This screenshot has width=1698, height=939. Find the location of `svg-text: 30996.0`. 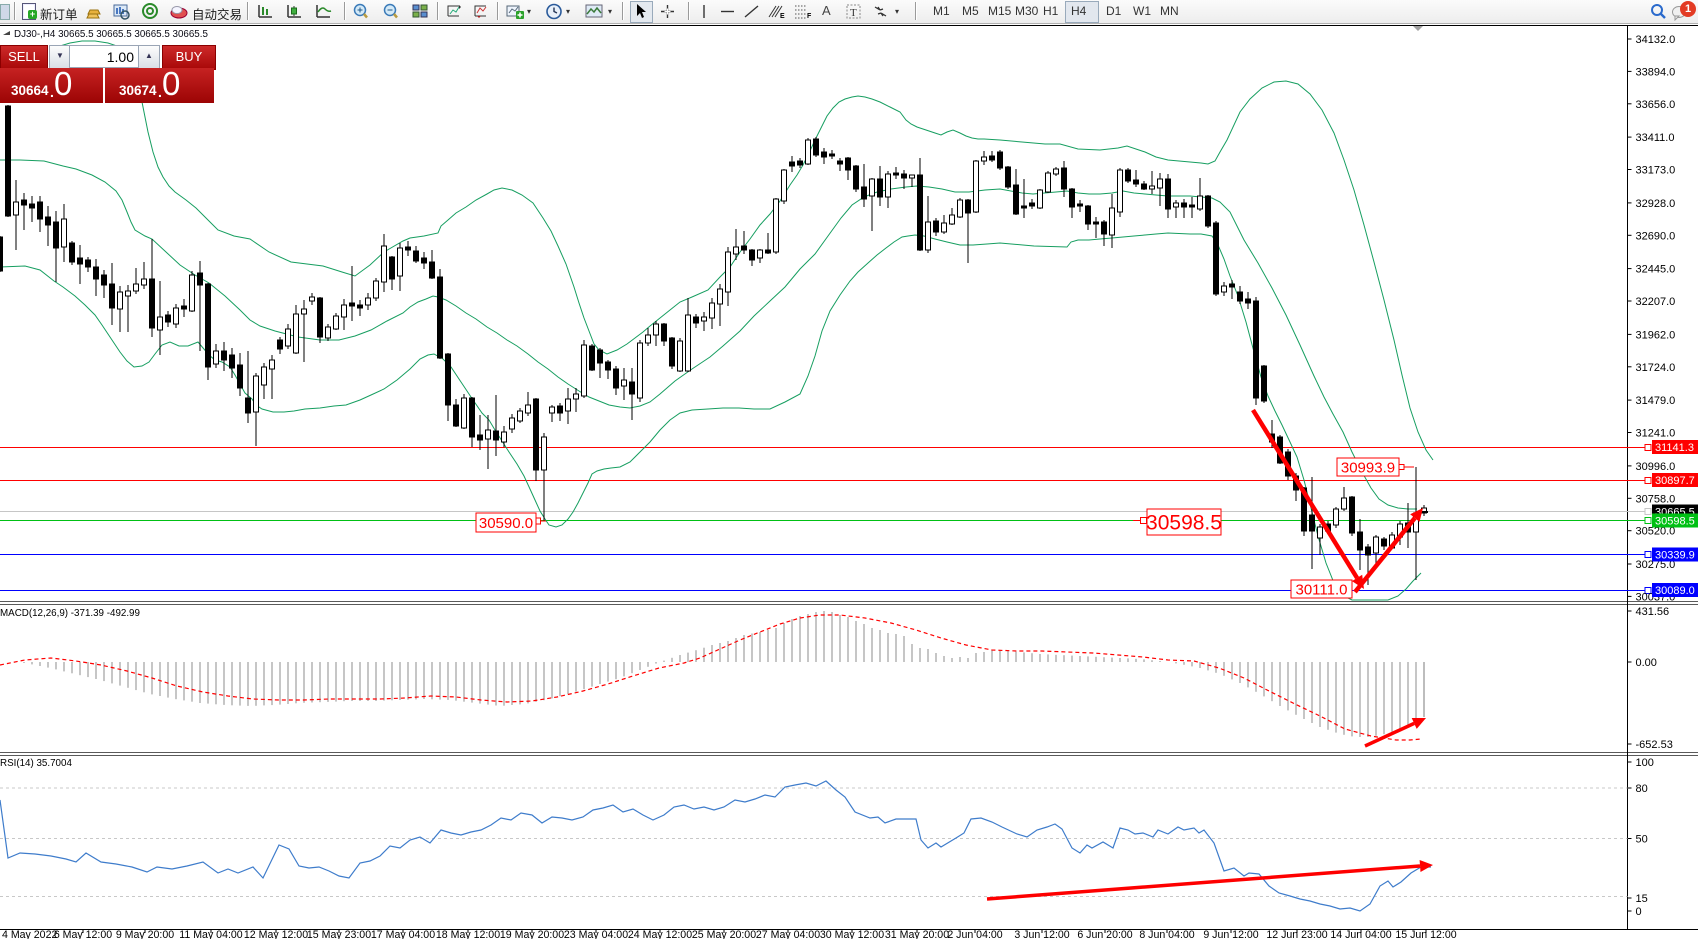

svg-text: 30996.0 is located at coordinates (1656, 467).